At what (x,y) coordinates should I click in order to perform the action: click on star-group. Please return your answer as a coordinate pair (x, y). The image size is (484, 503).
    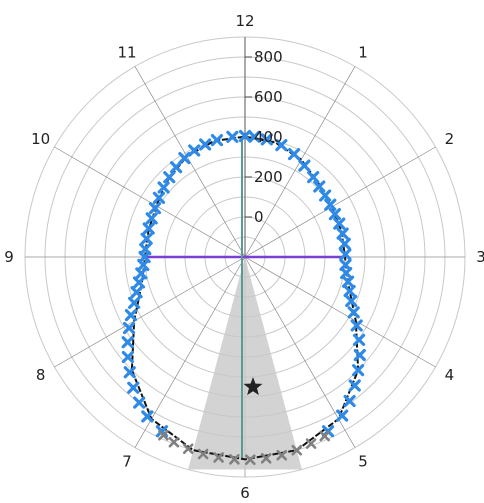
    Looking at the image, I should click on (253, 386).